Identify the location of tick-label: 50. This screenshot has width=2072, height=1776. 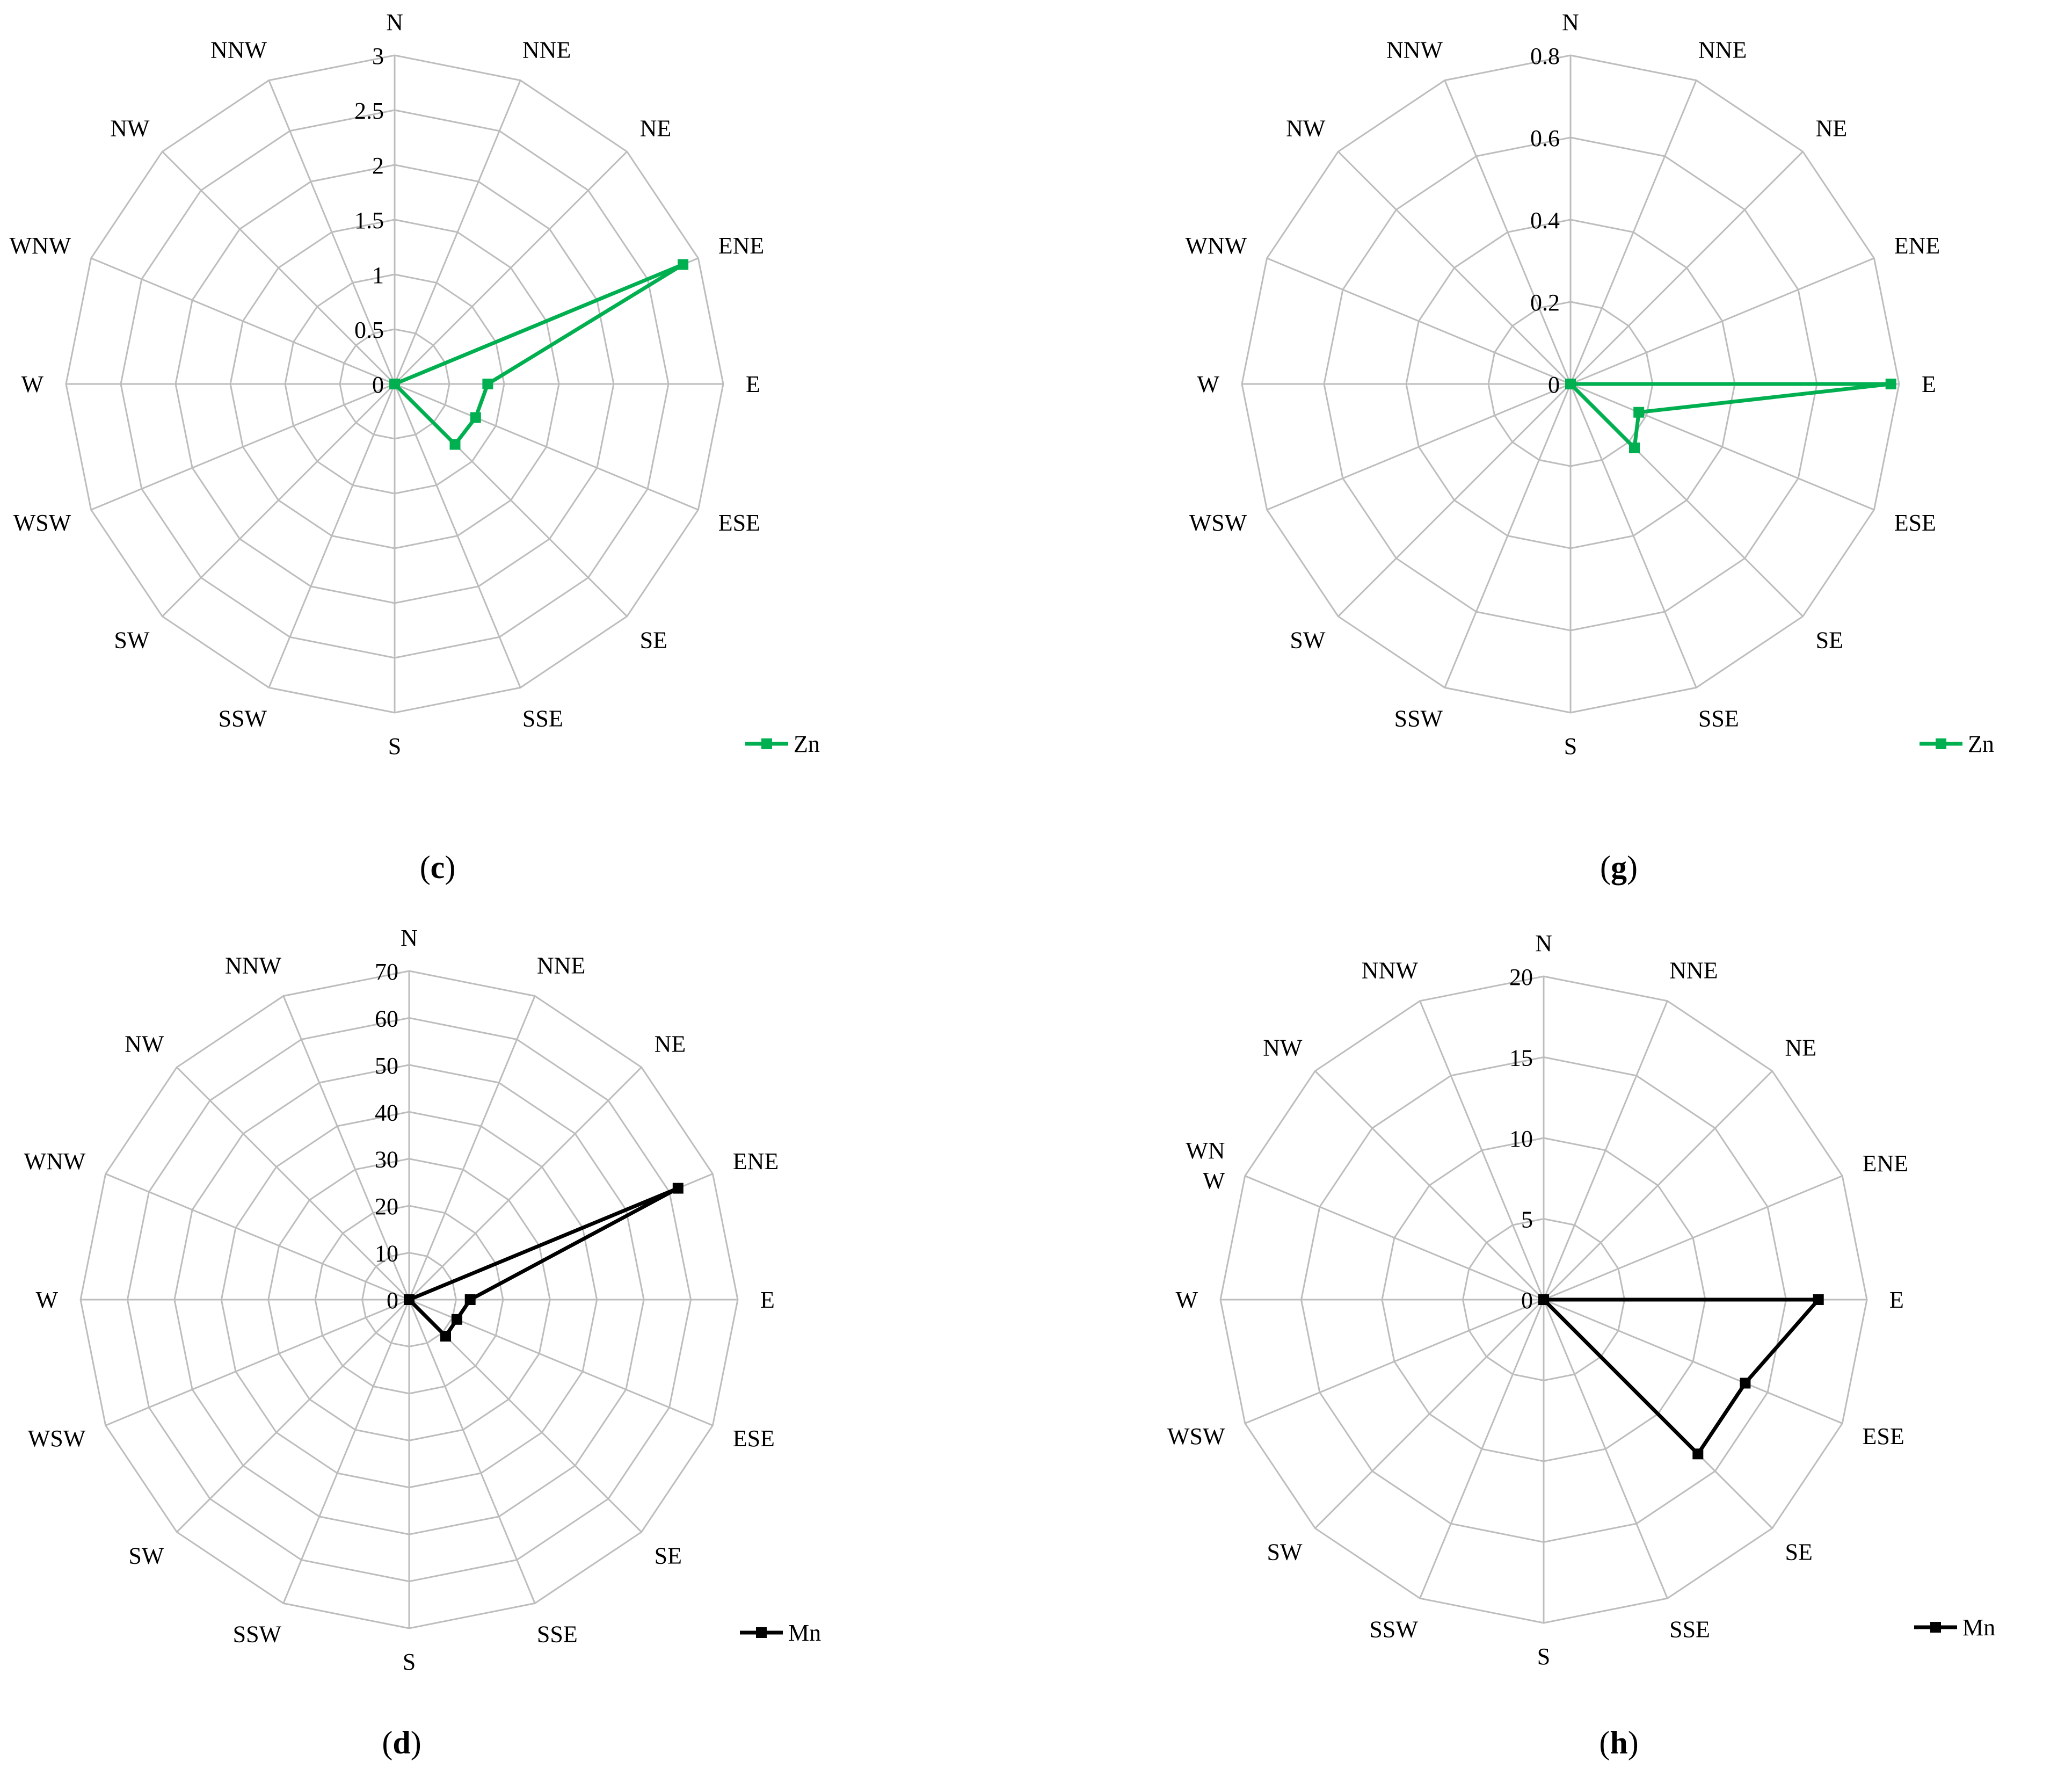
(386, 1066).